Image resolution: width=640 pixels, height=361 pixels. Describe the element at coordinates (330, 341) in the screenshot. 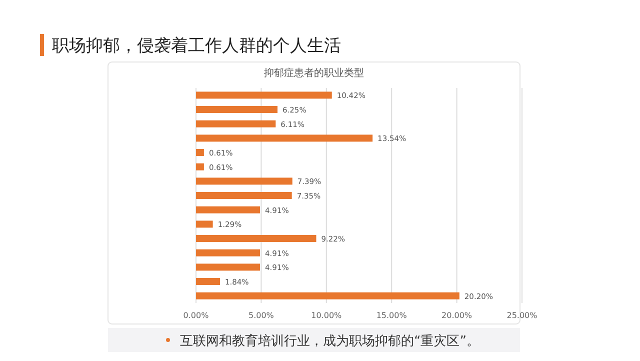

I see `text: 互联网和教育培训行业，成为职场抑郁的“重灾区”。` at that location.